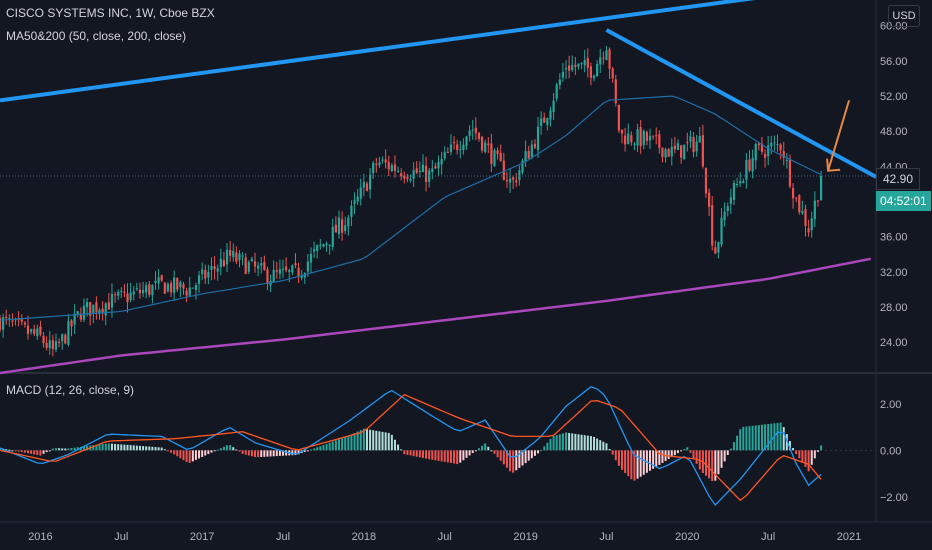  What do you see at coordinates (904, 16) in the screenshot?
I see `currency-button: USD` at bounding box center [904, 16].